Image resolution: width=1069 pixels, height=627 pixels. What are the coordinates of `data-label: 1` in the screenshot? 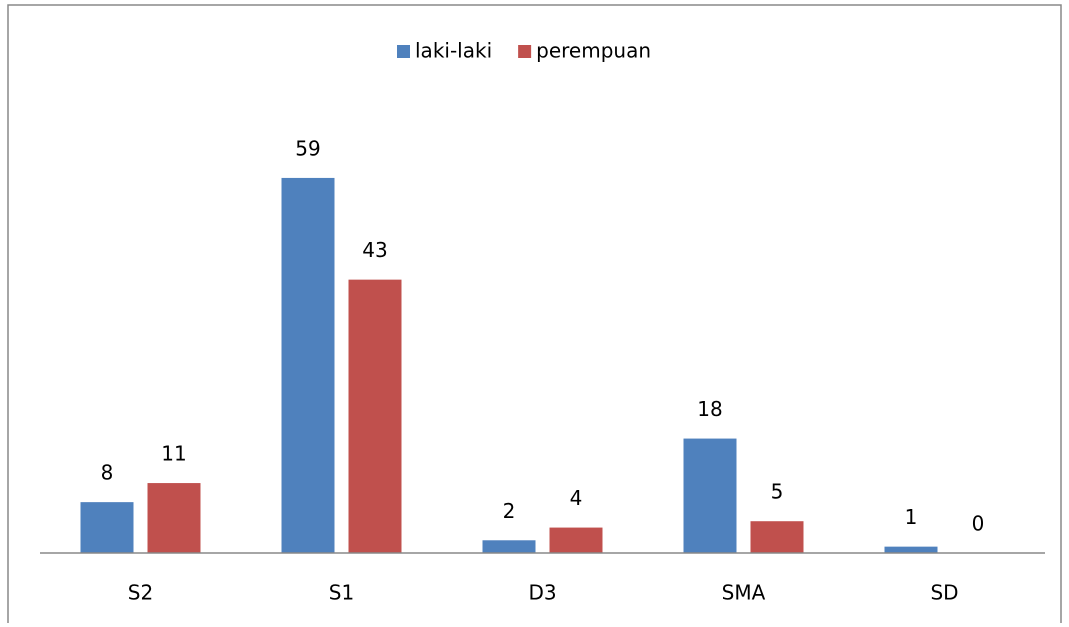 It's located at (911, 517).